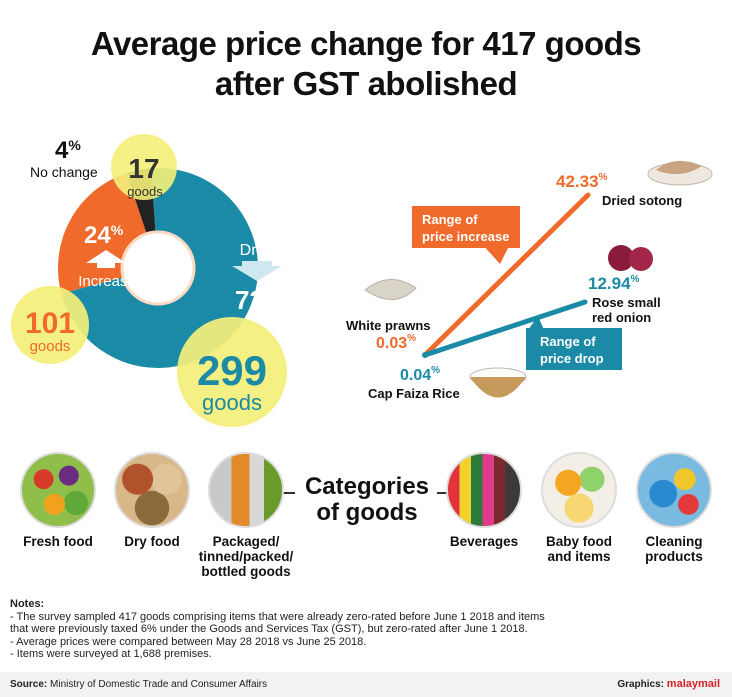 This screenshot has height=697, width=732. What do you see at coordinates (111, 654) in the screenshot?
I see `note-line: - Items were surveyed at 1,688 premises.` at bounding box center [111, 654].